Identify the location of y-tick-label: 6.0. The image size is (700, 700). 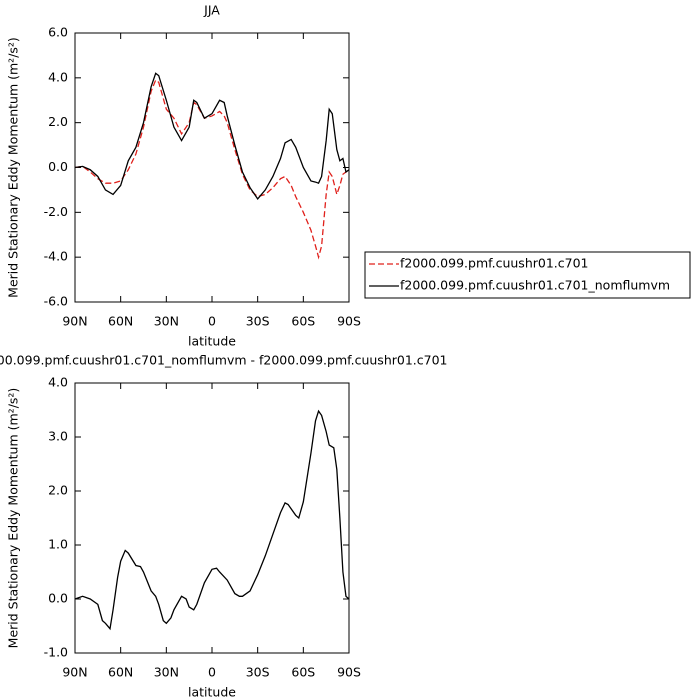
(58, 32).